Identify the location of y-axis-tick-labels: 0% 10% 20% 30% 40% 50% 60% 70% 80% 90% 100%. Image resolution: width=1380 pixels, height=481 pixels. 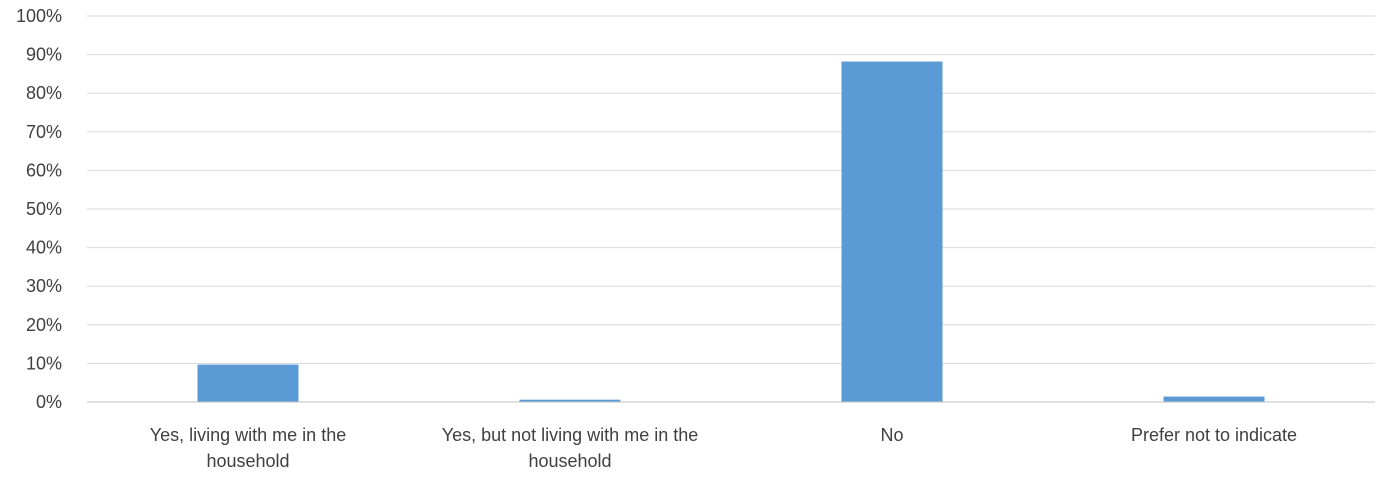
(39, 209).